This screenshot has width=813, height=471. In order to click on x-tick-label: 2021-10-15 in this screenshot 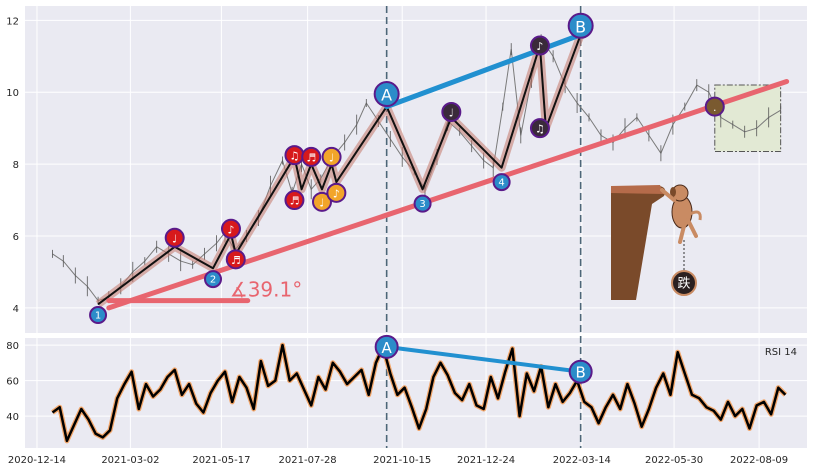, I will do `click(402, 460)`.